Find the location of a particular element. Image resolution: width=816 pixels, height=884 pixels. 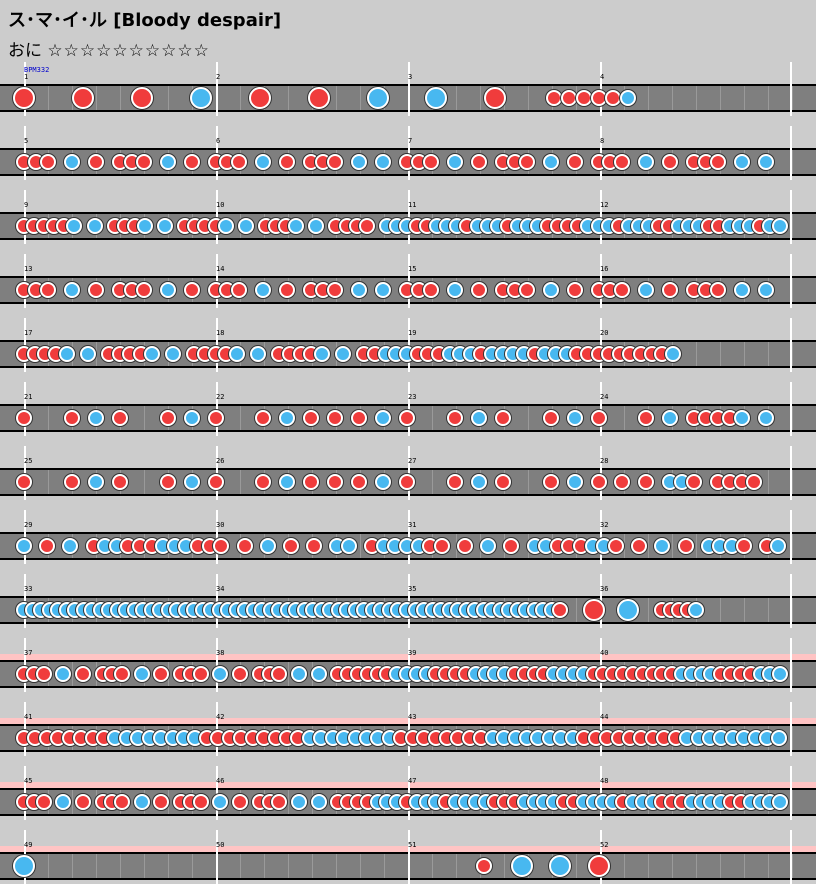

measure-number: 6 is located at coordinates (218, 141).